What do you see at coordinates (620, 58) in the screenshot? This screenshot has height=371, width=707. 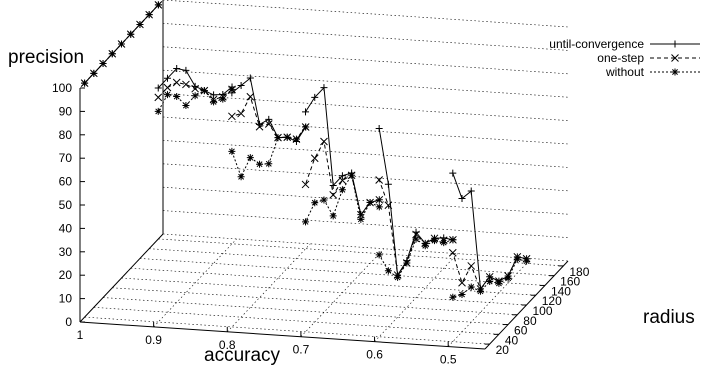 I see `legend-label-1: one-step` at bounding box center [620, 58].